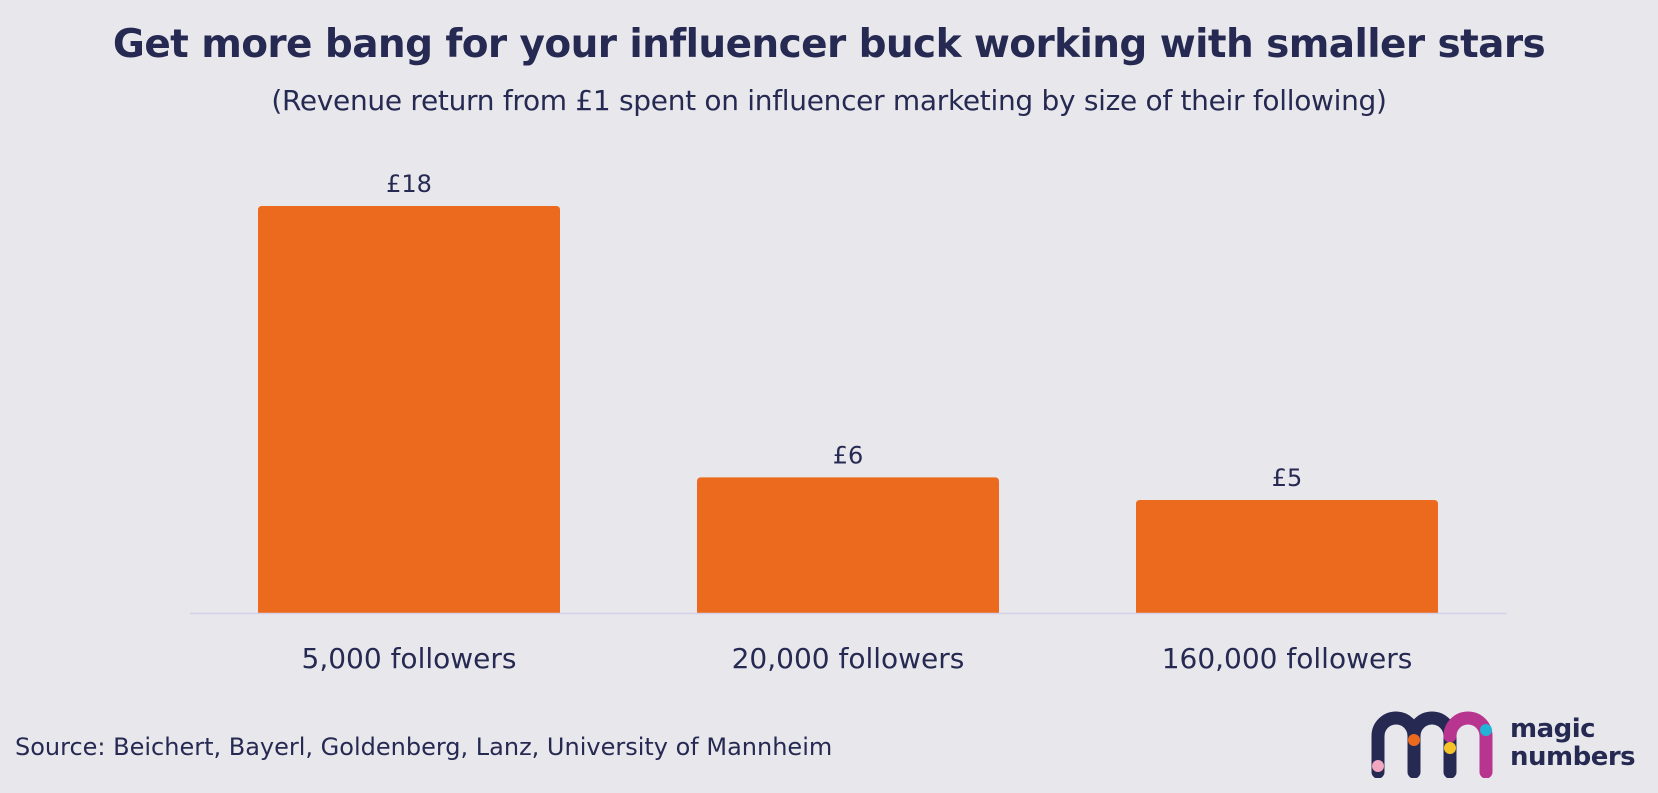  Describe the element at coordinates (848, 658) in the screenshot. I see `category-label-2: 20,000 followers` at that location.